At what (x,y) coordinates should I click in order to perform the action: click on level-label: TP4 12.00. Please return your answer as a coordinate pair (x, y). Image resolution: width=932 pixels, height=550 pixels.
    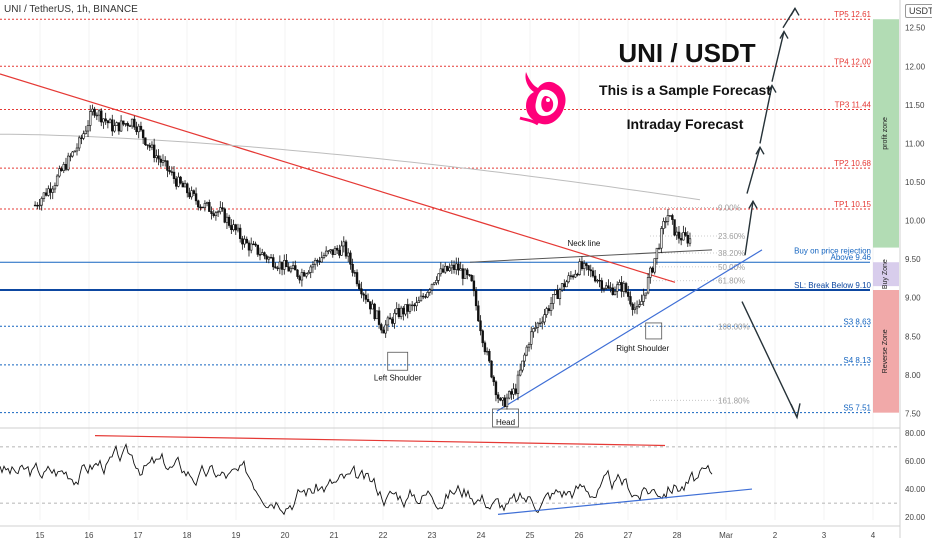
    Looking at the image, I should click on (852, 61).